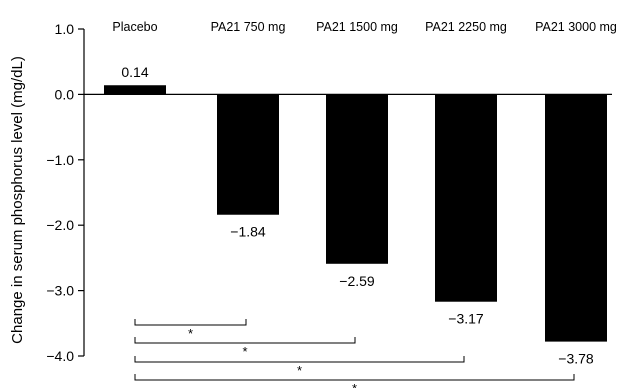  What do you see at coordinates (60, 291) in the screenshot?
I see `y-tick-label: −3.0` at bounding box center [60, 291].